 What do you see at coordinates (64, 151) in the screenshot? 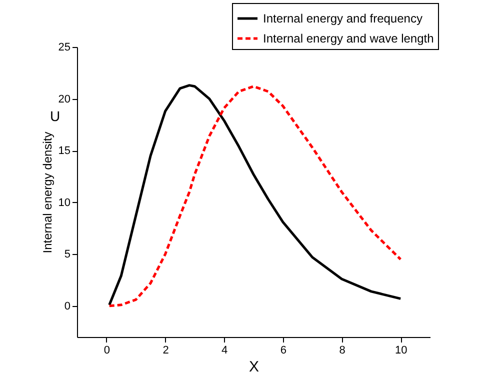
I see `y-tick-label: 15` at bounding box center [64, 151].